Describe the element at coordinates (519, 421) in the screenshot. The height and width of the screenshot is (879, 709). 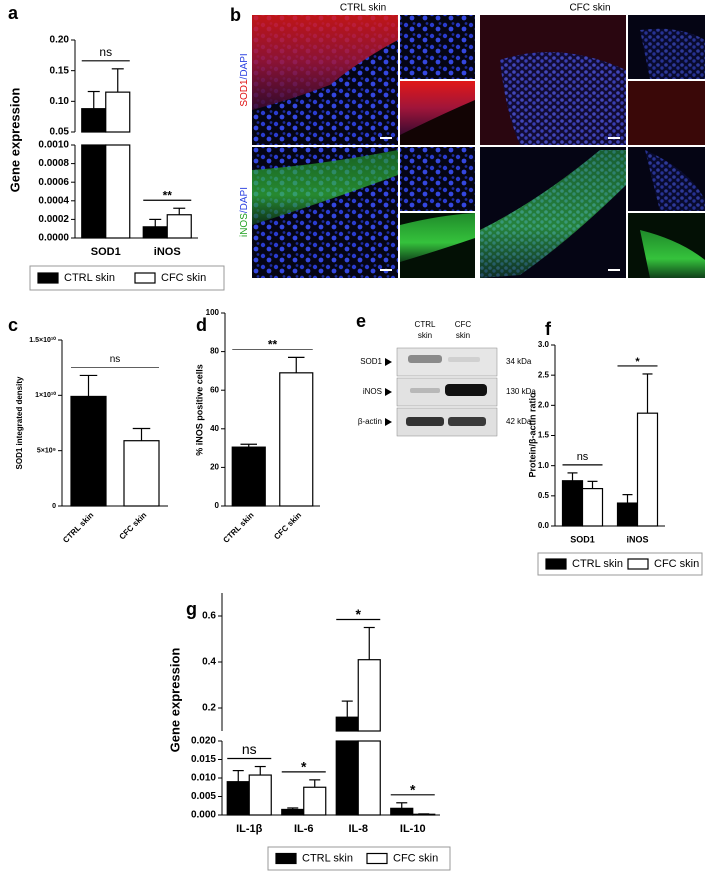
I see `size-label: 42 kDa` at that location.